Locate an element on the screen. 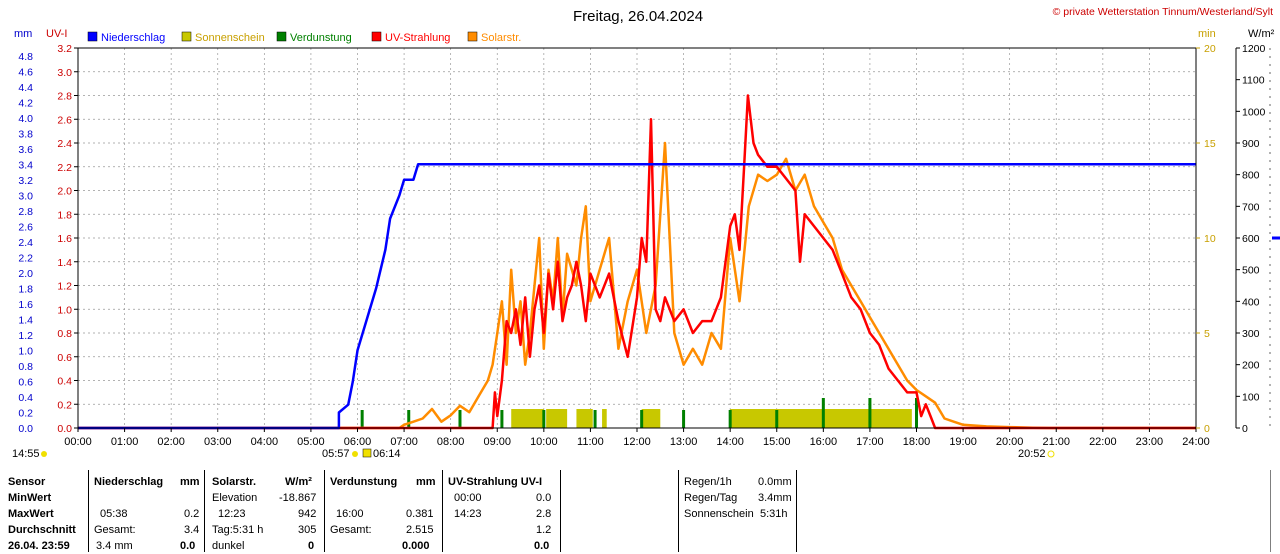 The width and height of the screenshot is (1280, 554). uv-min-time: 00:00 is located at coordinates (468, 498).